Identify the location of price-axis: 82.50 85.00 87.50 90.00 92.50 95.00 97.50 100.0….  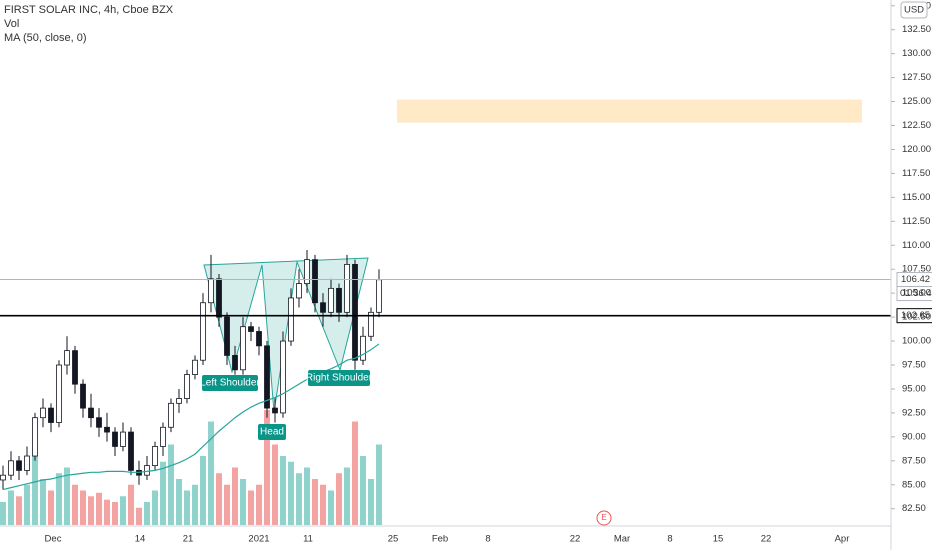
(911, 257).